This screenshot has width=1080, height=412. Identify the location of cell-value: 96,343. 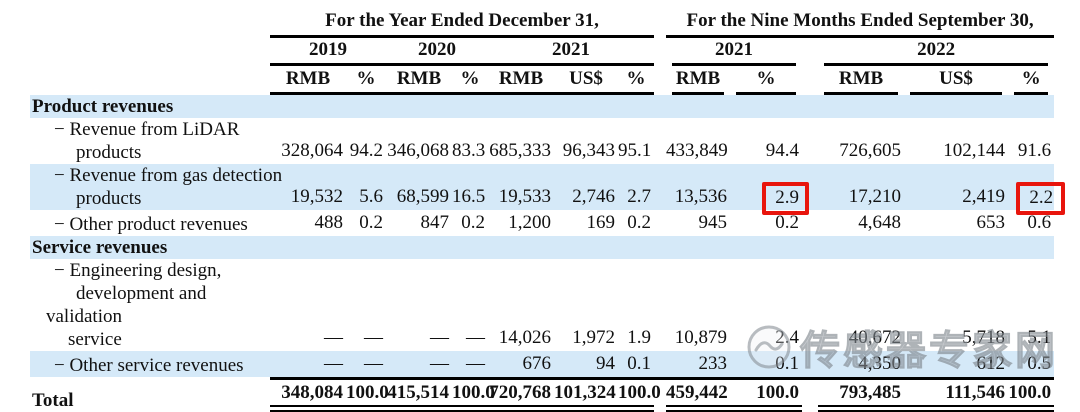
(588, 150).